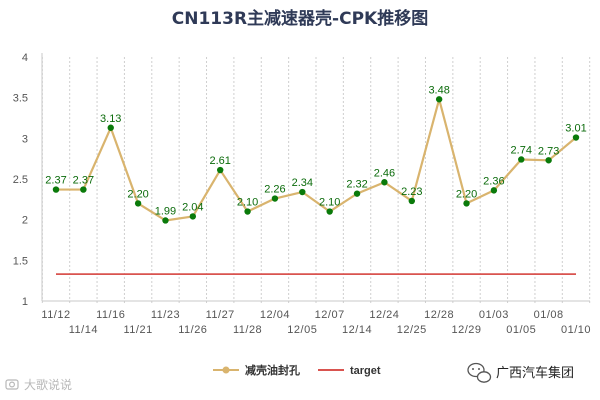  Describe the element at coordinates (365, 371) in the screenshot. I see `legend-label-target: target` at that location.